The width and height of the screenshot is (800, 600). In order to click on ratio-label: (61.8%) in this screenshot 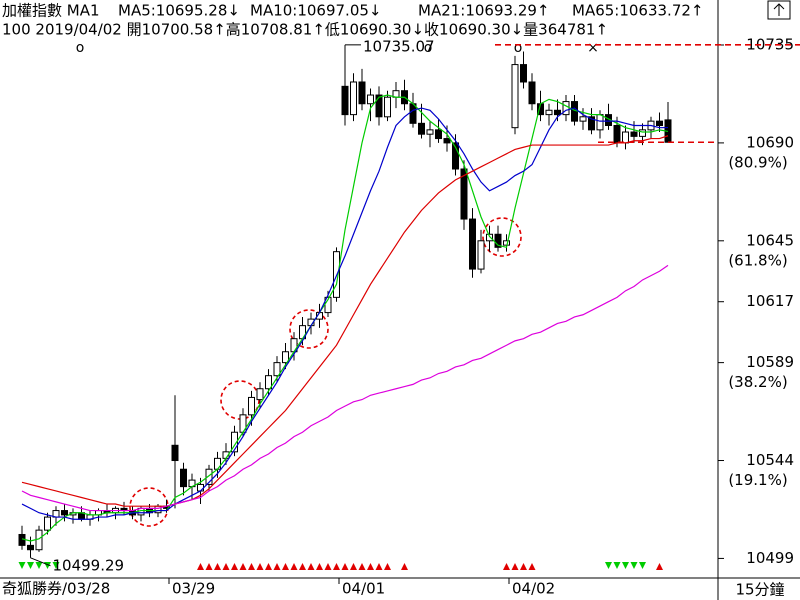, I will do `click(757, 260)`.